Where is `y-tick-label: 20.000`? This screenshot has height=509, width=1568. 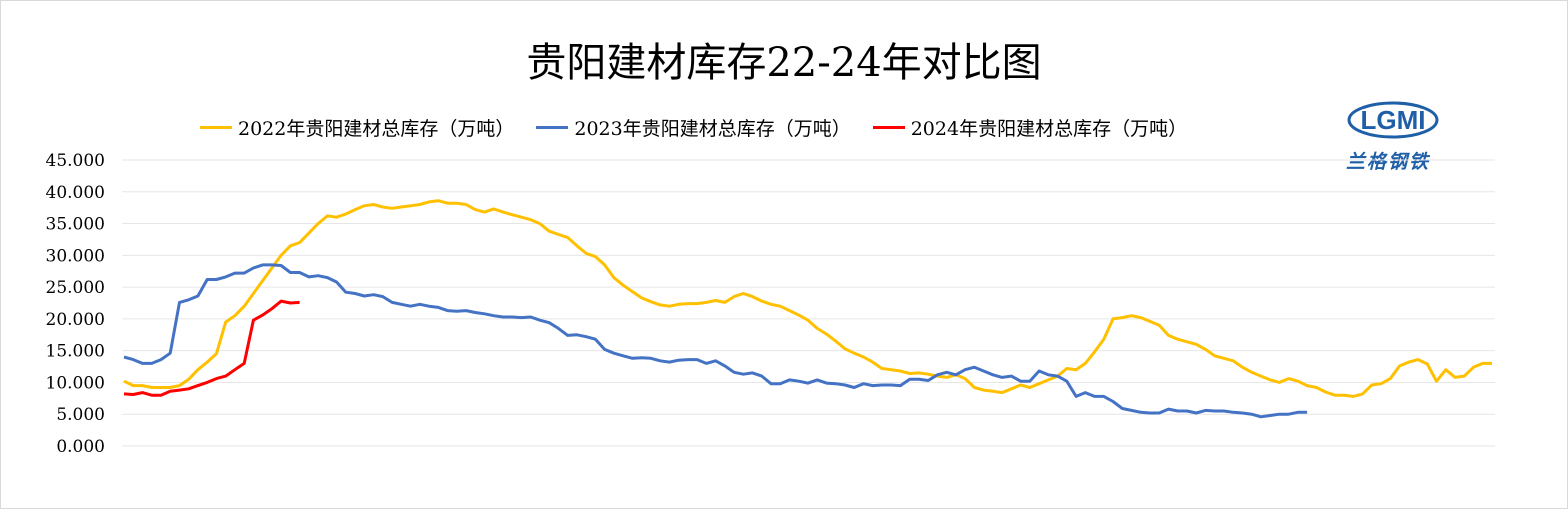
y-tick-label: 20.000 is located at coordinates (75, 320).